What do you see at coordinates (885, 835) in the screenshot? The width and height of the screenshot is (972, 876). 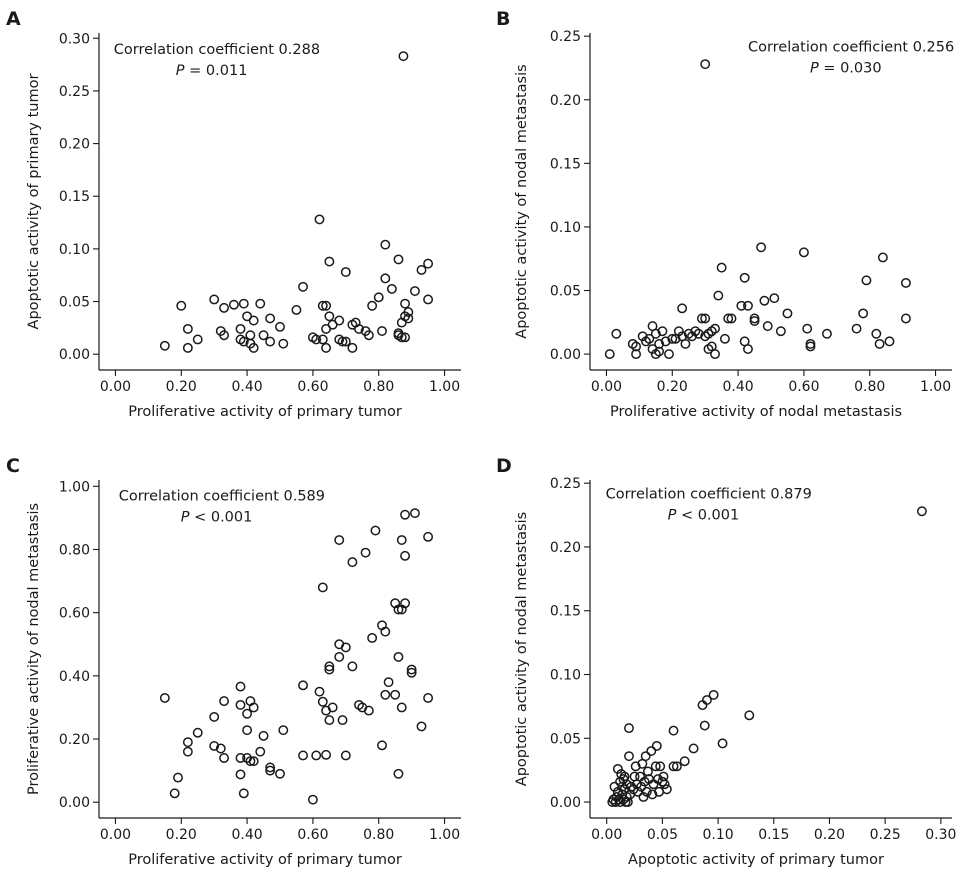 I see `x-tick-label: 0.25` at bounding box center [885, 835].